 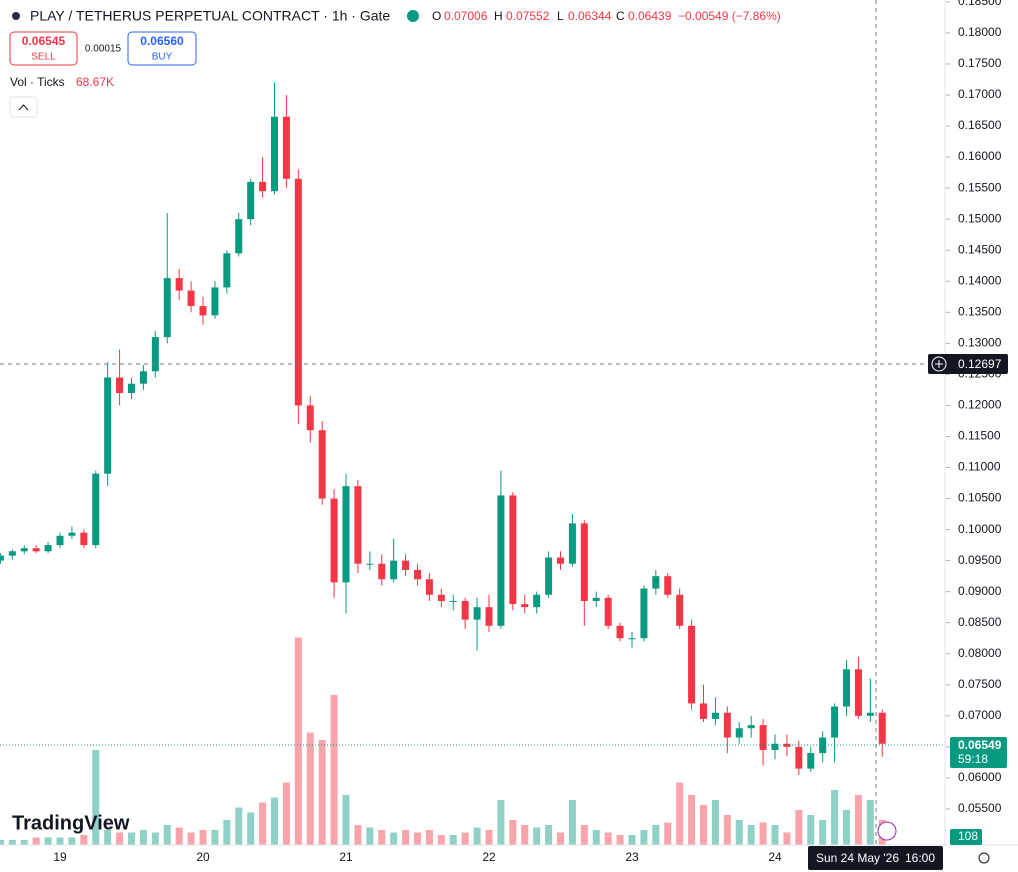 I want to click on change: −0.00549 (−7.86%), so click(x=729, y=16).